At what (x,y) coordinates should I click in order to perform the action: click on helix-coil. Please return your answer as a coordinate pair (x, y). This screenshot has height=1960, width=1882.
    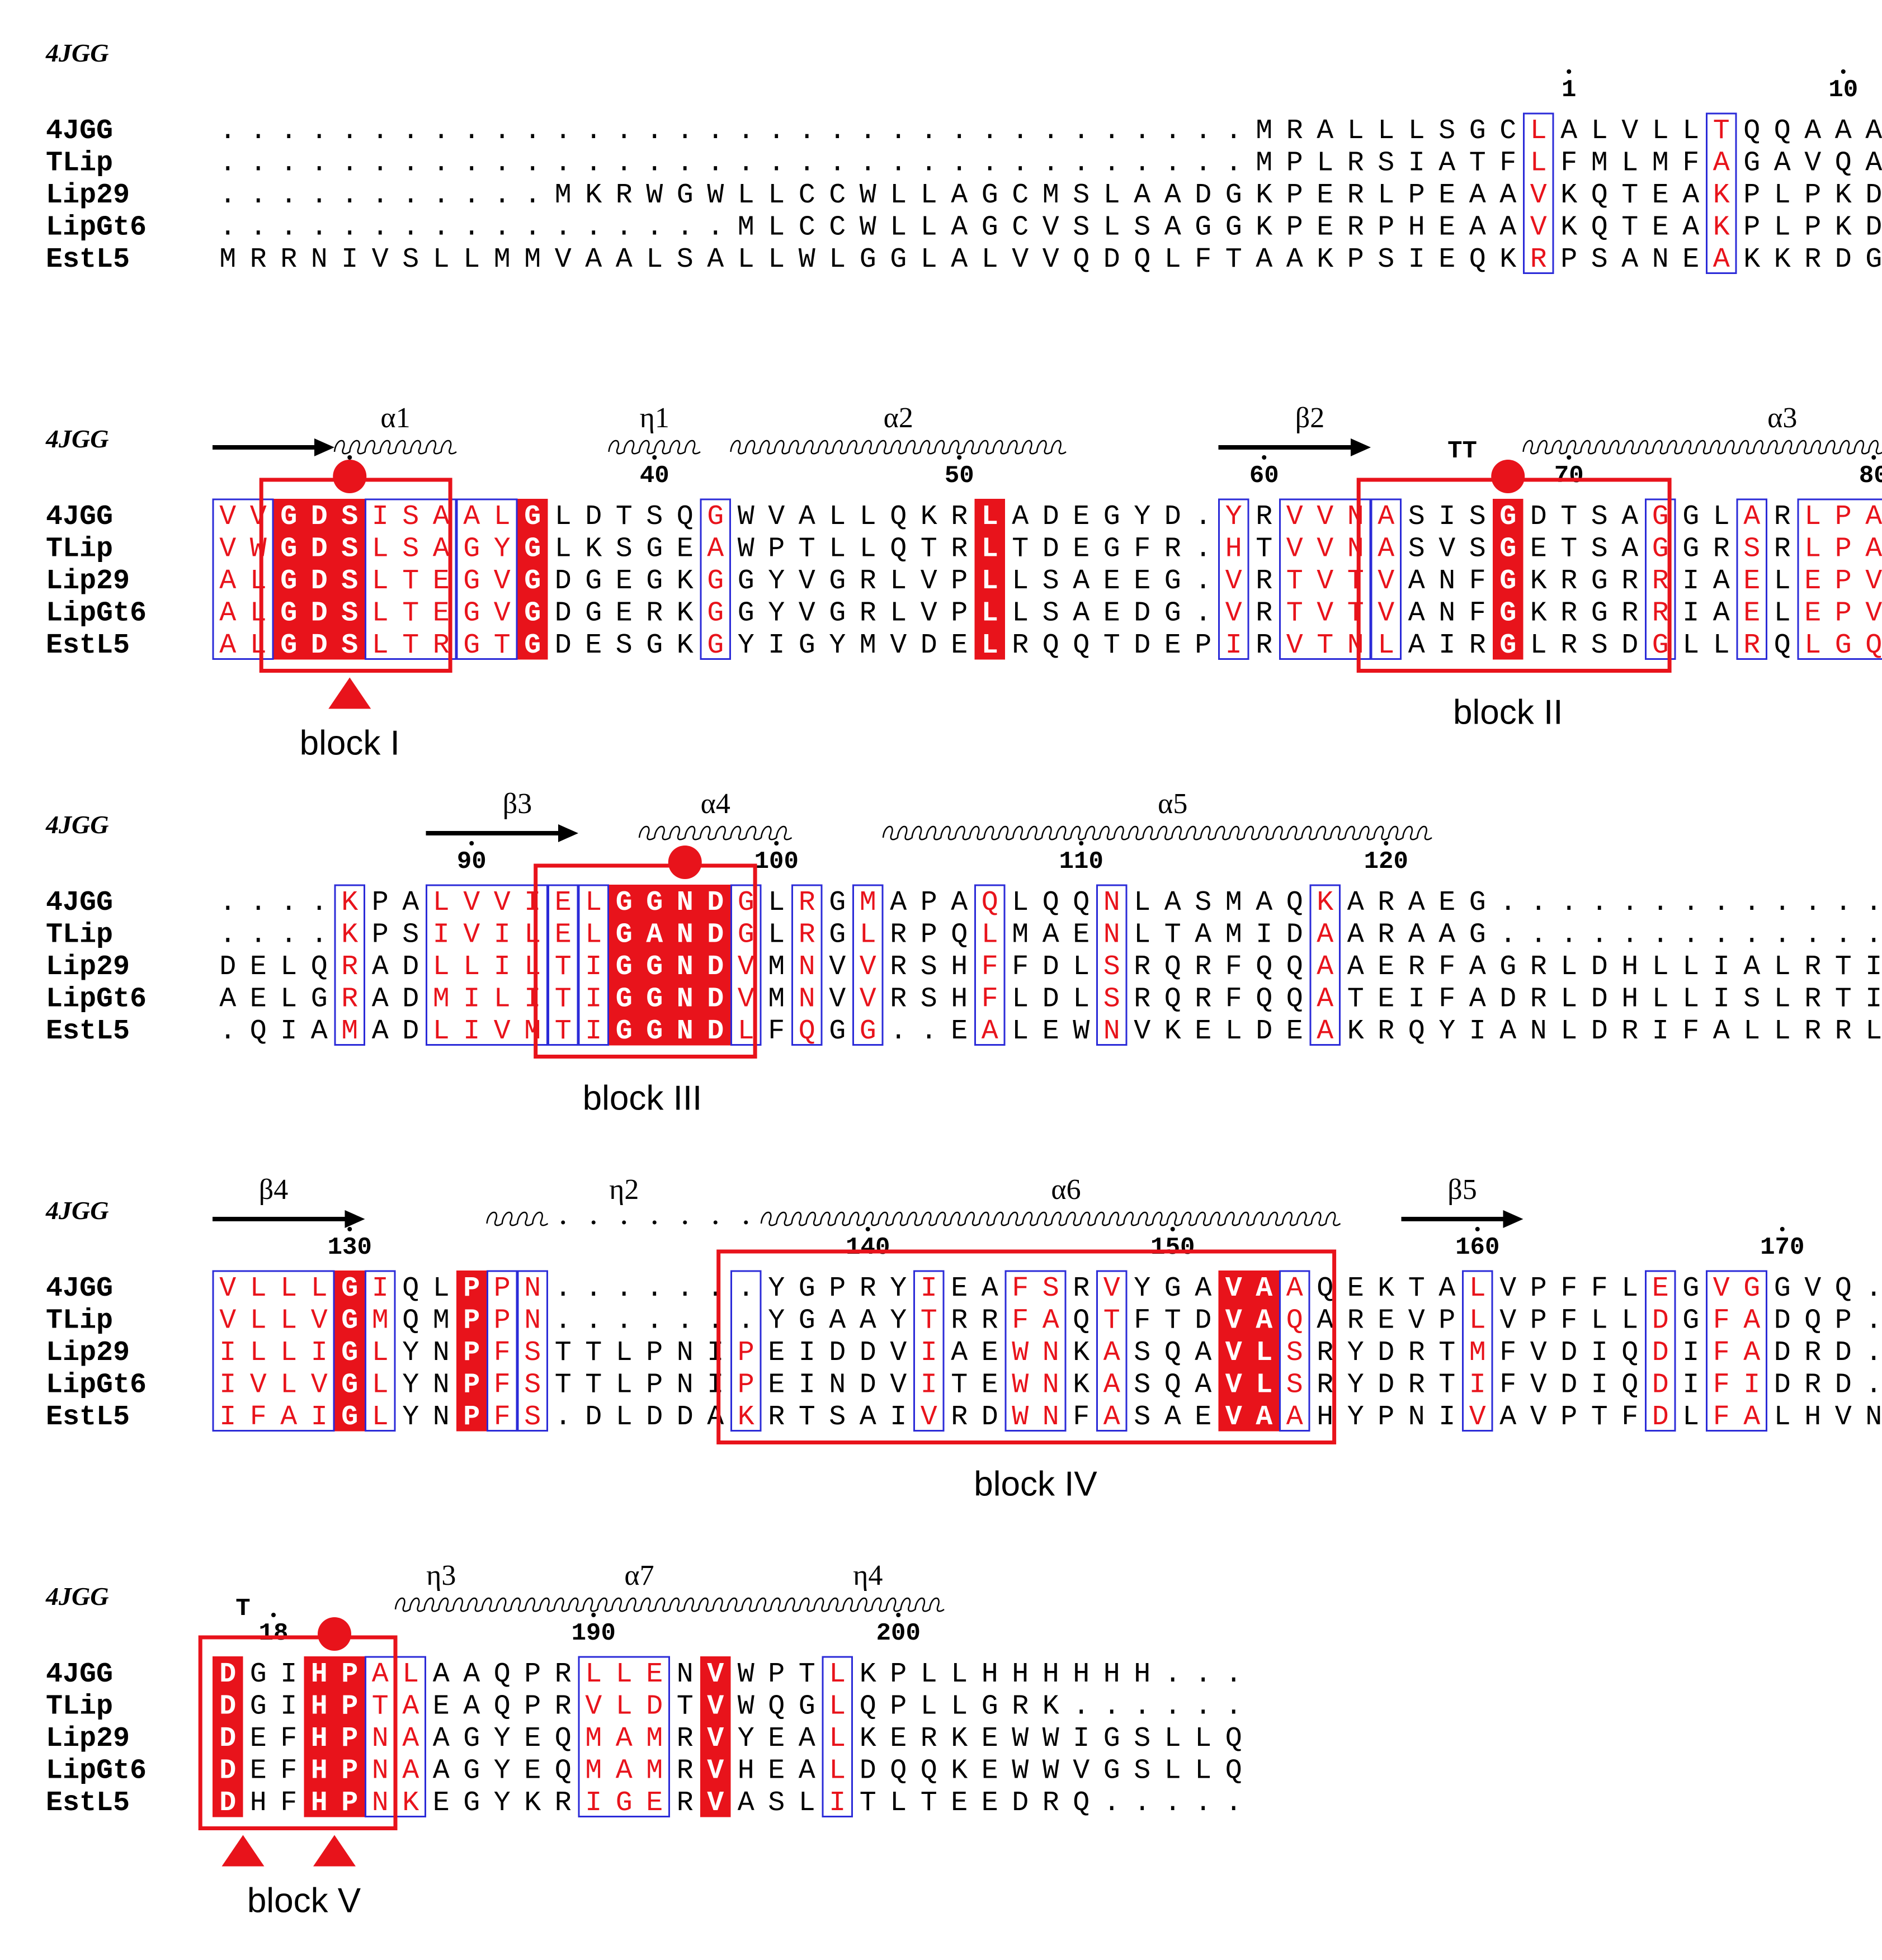
    Looking at the image, I should click on (1702, 447).